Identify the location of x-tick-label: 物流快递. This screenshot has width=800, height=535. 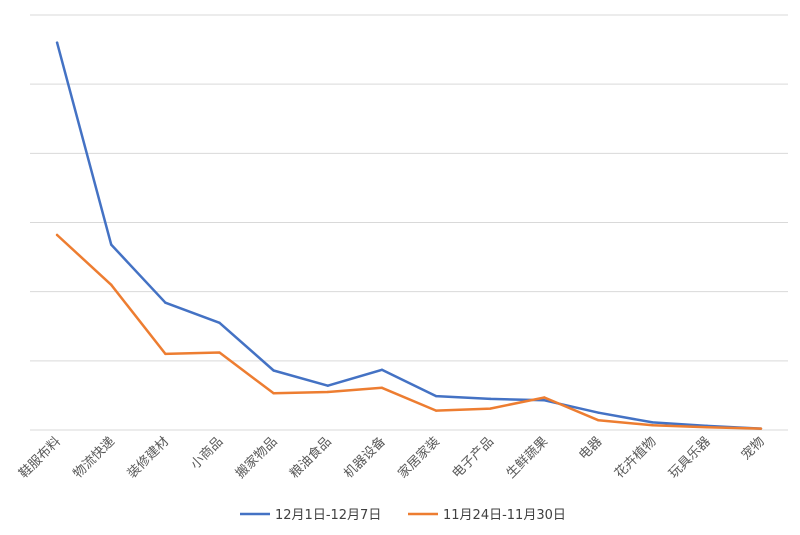
(94, 457).